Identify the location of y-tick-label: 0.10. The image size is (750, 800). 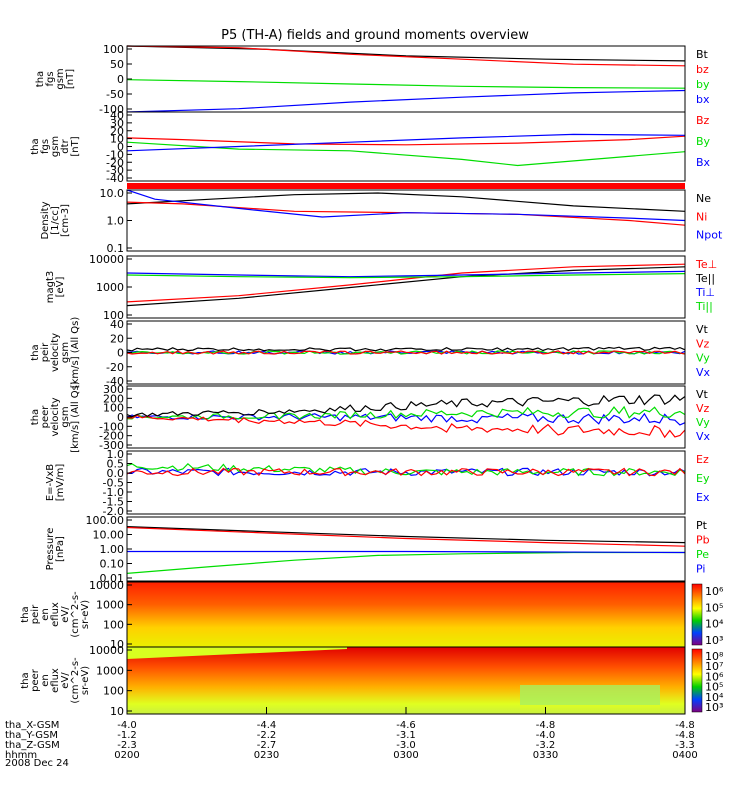
(112, 564).